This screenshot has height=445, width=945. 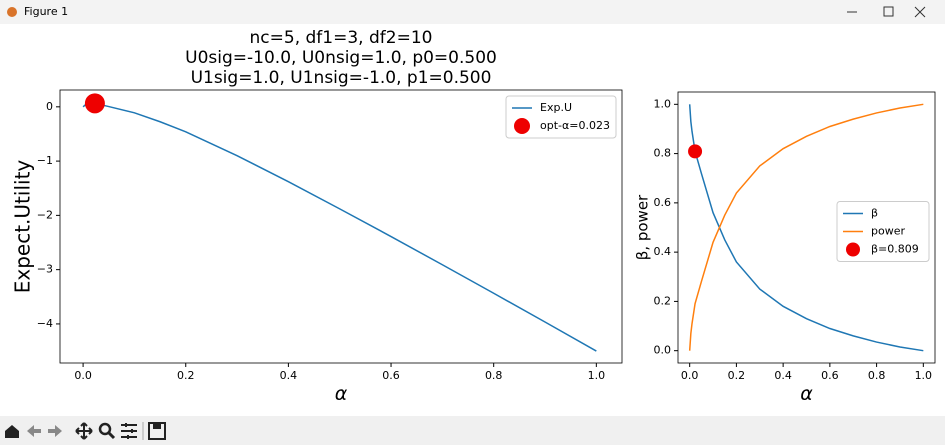 I want to click on save-button, so click(x=157, y=431).